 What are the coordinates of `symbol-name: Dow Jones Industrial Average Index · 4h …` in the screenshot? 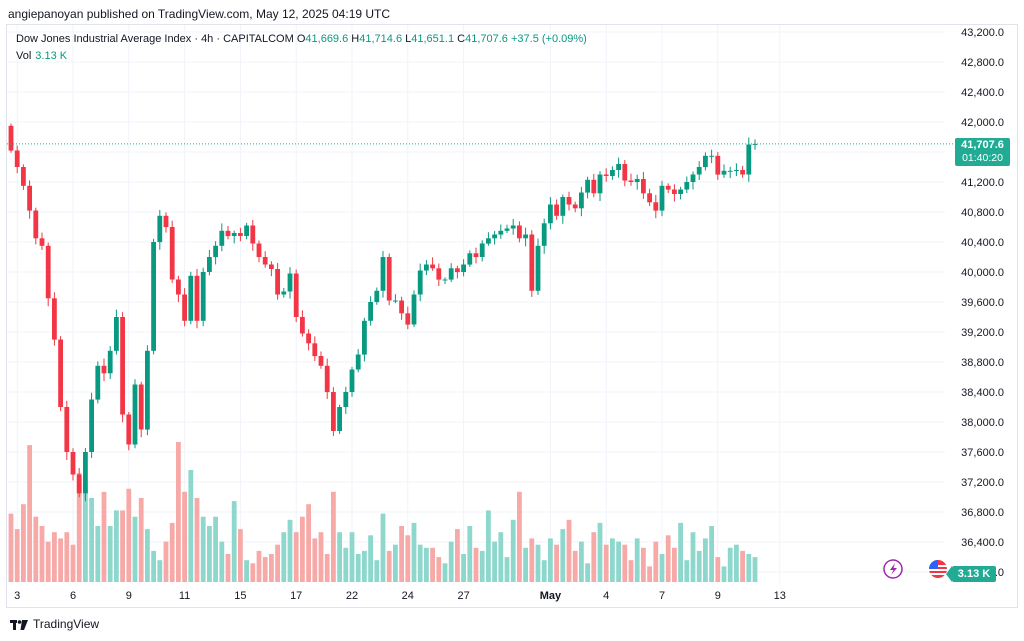 It's located at (155, 39).